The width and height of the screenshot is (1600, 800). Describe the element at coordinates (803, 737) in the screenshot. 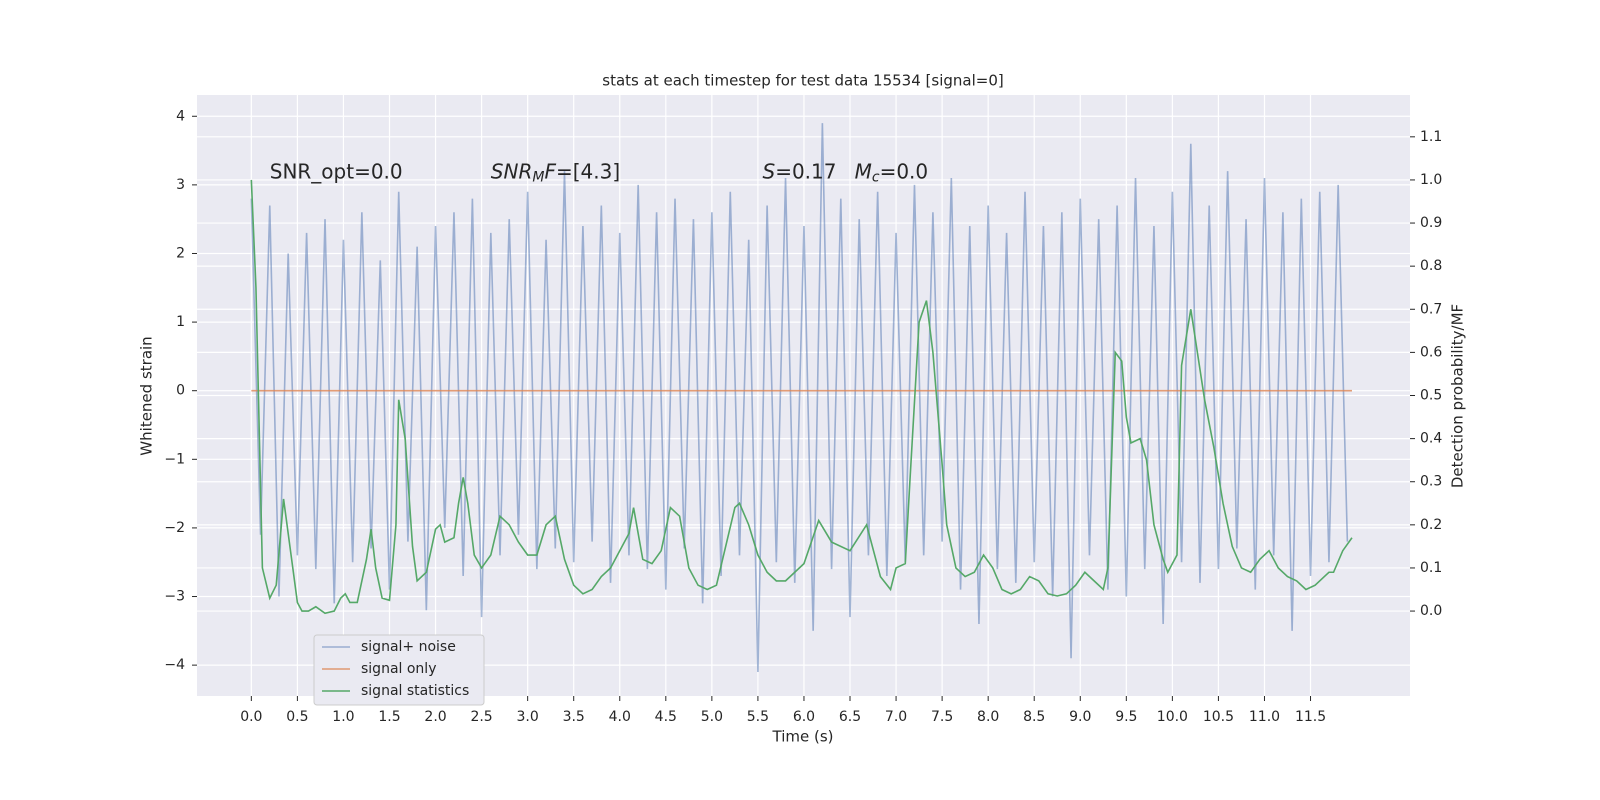

I see `x-axis-label: Time (s)` at that location.